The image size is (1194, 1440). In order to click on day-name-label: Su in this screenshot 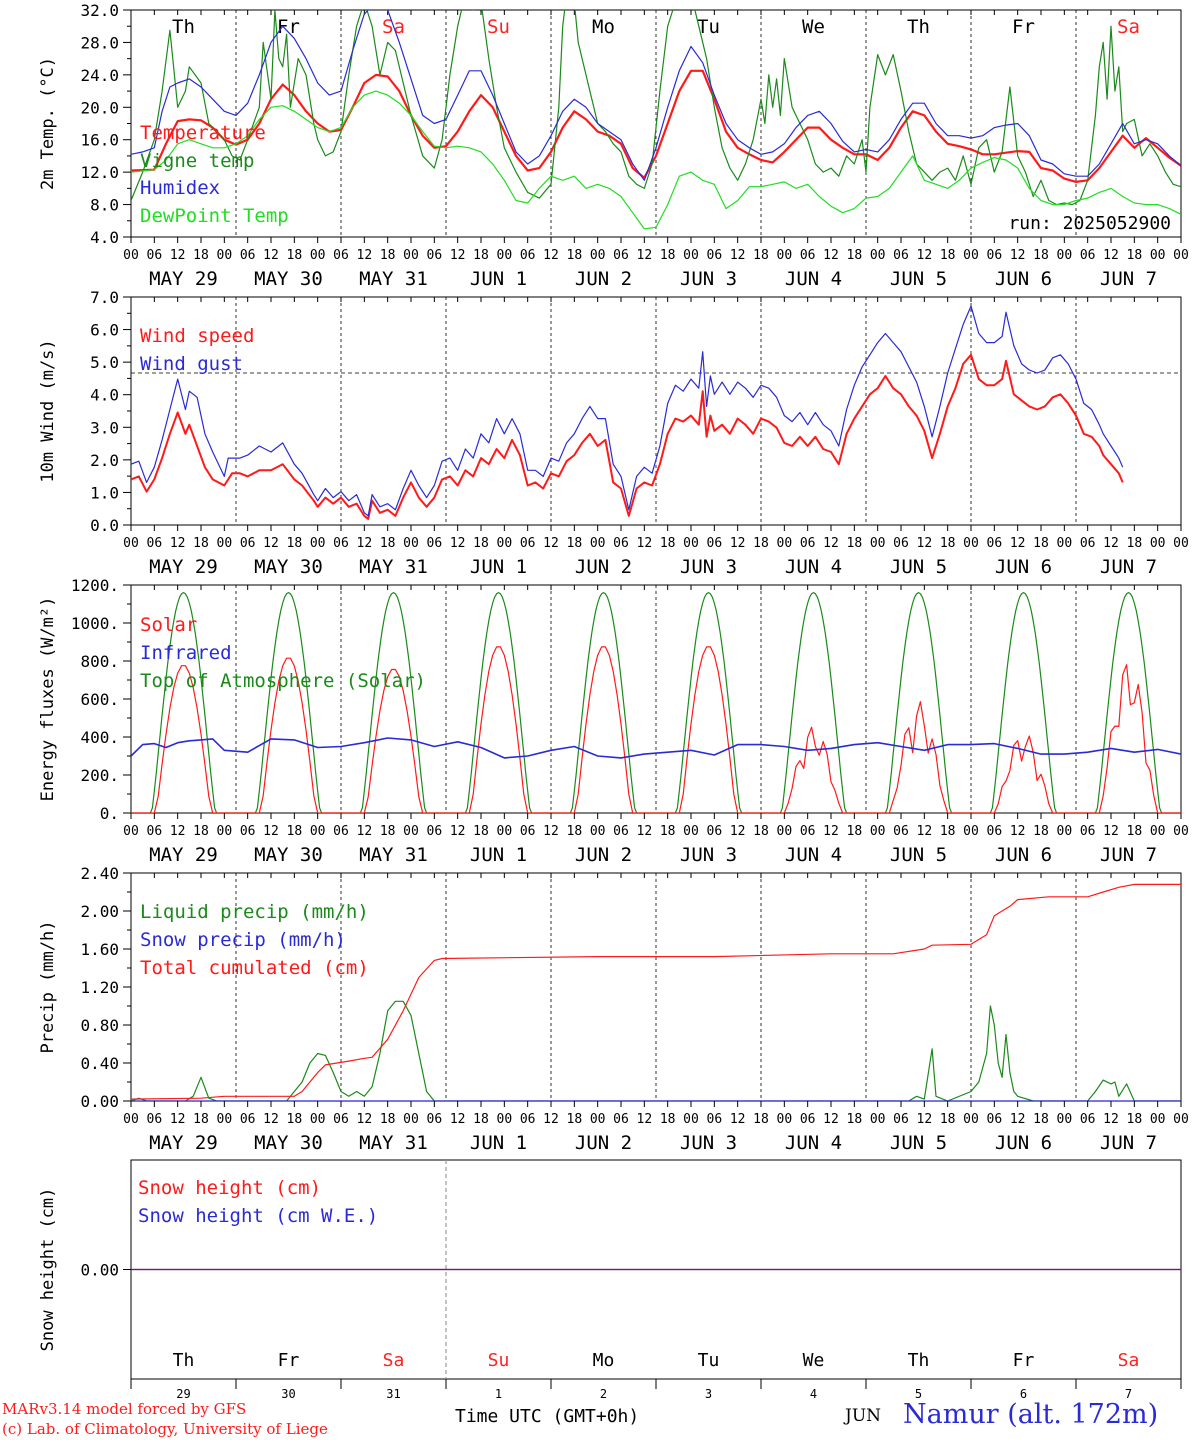, I will do `click(498, 27)`.